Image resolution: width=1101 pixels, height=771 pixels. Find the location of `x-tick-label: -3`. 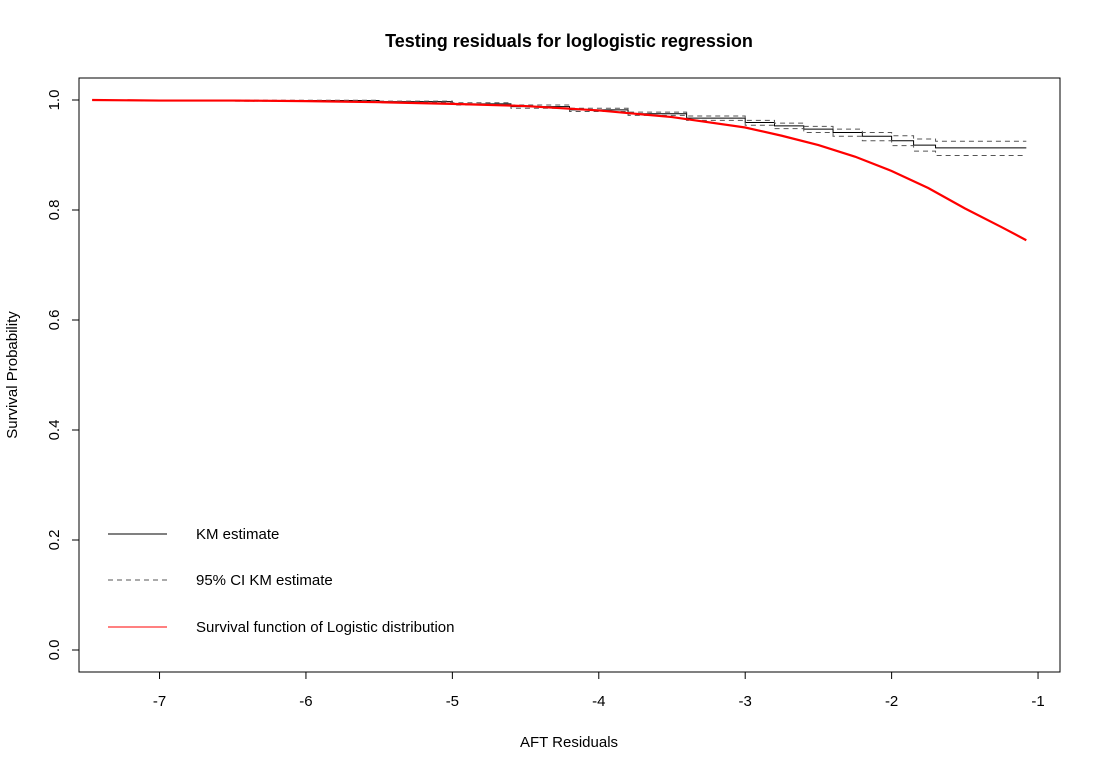

x-tick-label: -3 is located at coordinates (745, 701).